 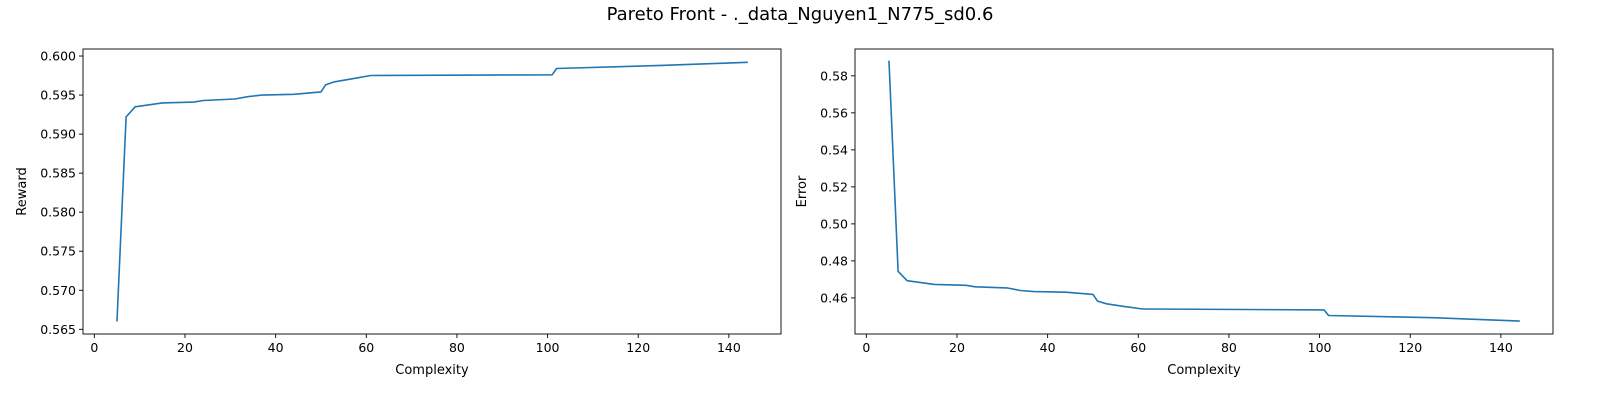 What do you see at coordinates (432, 370) in the screenshot?
I see `chart1-xlabel: Complexity` at bounding box center [432, 370].